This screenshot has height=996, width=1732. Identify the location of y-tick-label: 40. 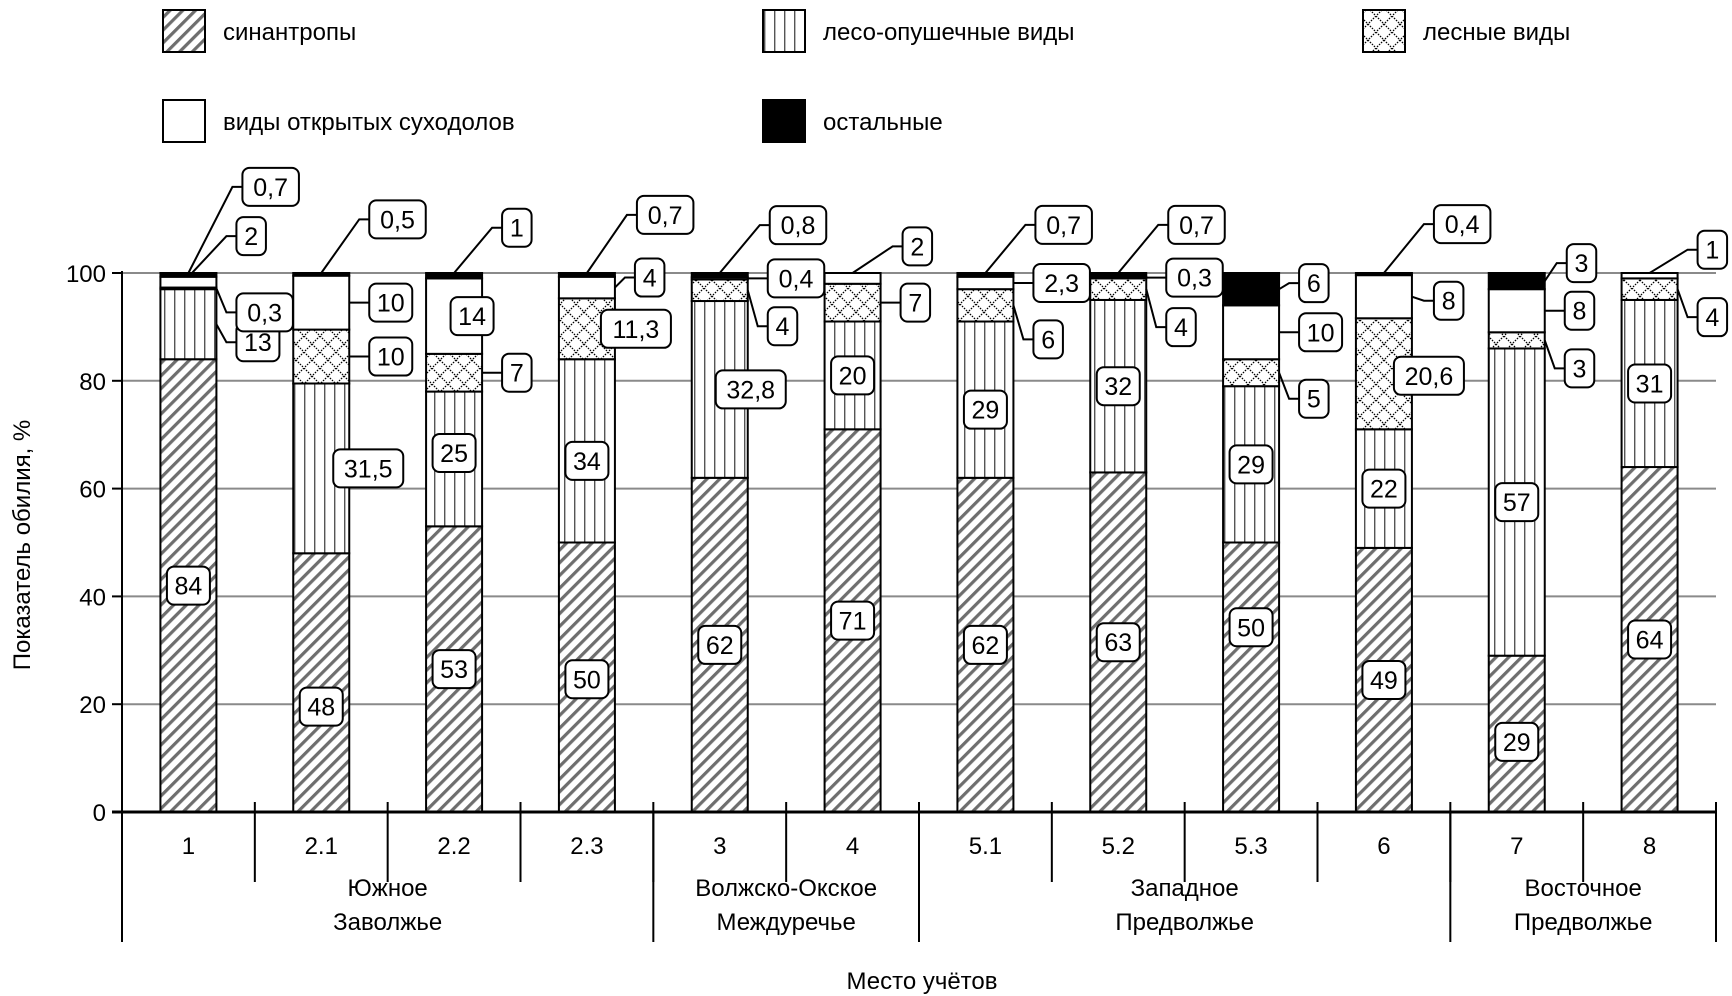
(92, 597).